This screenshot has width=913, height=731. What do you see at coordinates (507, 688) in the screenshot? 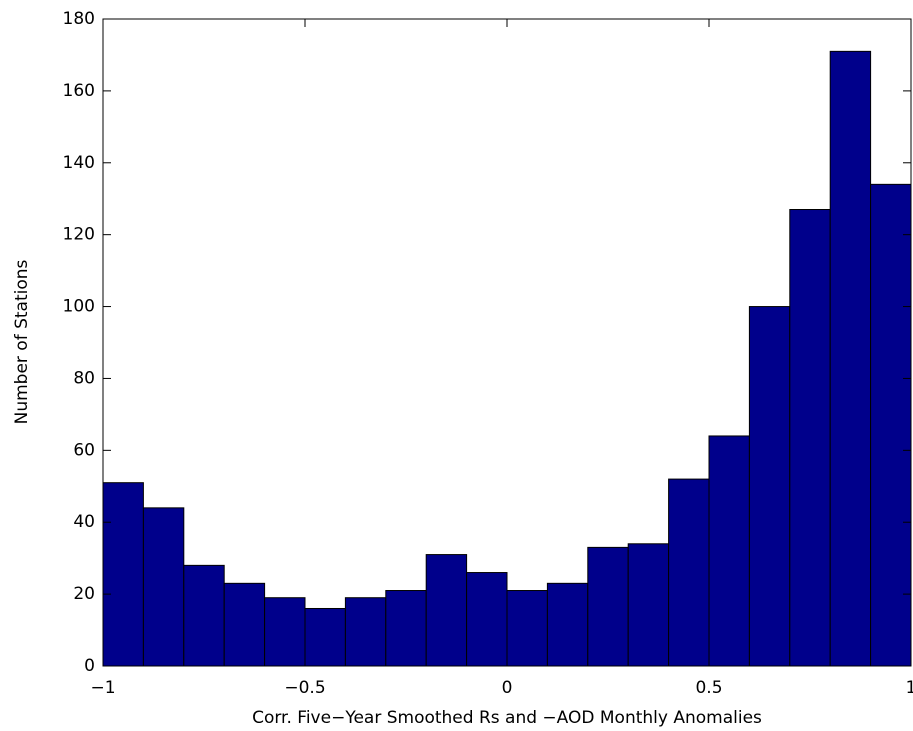
I see `x-tick-label: 0` at bounding box center [507, 688].